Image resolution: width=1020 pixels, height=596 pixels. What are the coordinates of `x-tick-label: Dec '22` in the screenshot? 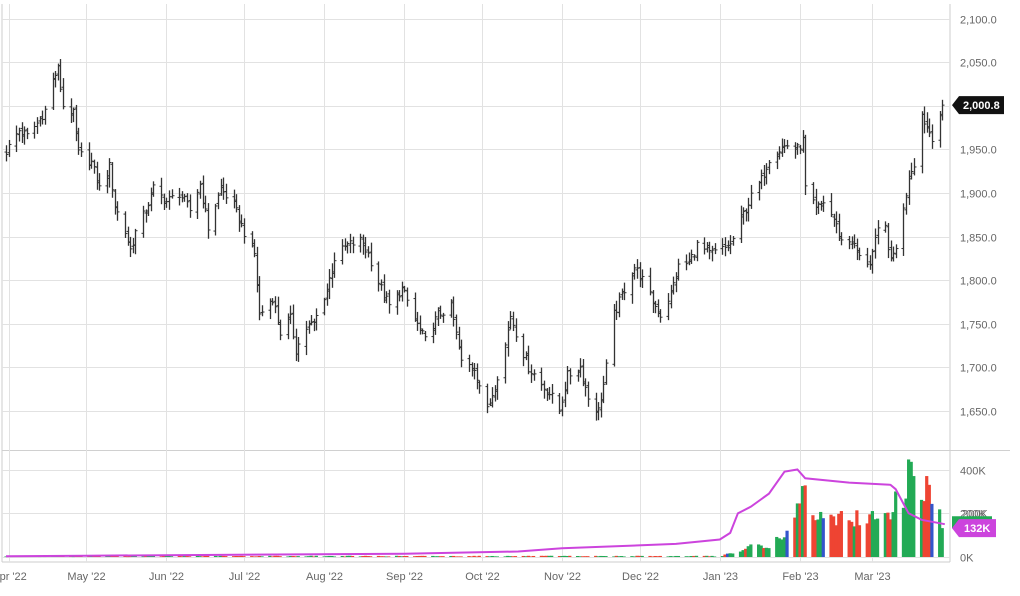 It's located at (640, 577).